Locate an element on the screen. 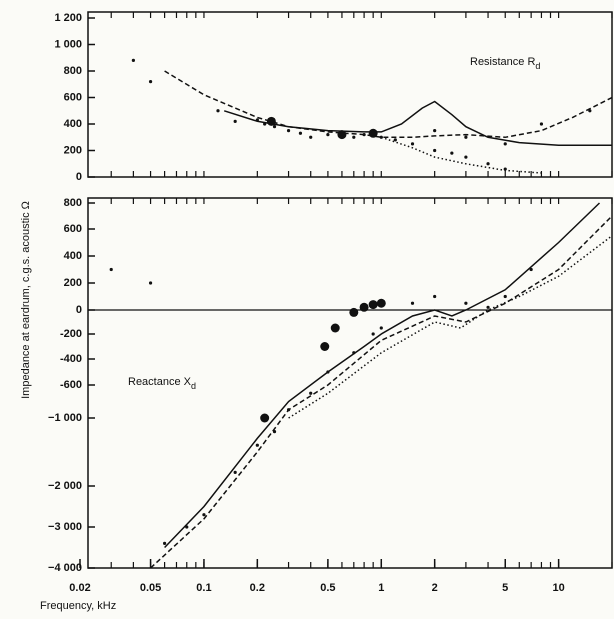 Image resolution: width=614 pixels, height=619 pixels. y-tick-label: −3 000 is located at coordinates (65, 527).